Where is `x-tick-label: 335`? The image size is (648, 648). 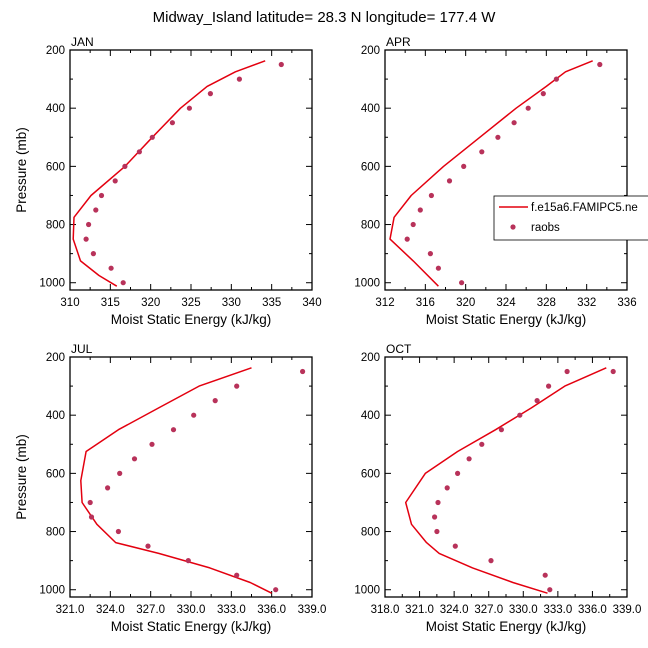 x-tick-label: 335 is located at coordinates (271, 303).